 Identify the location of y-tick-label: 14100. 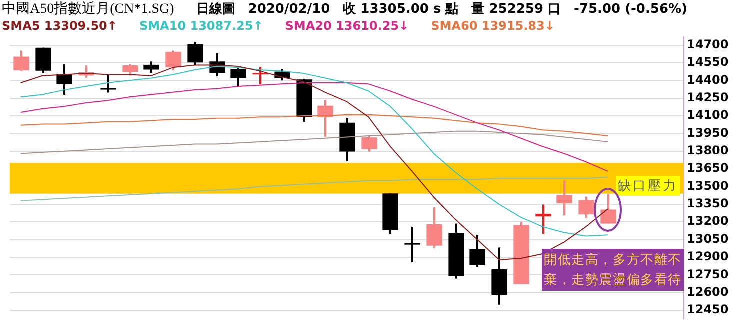
(708, 115).